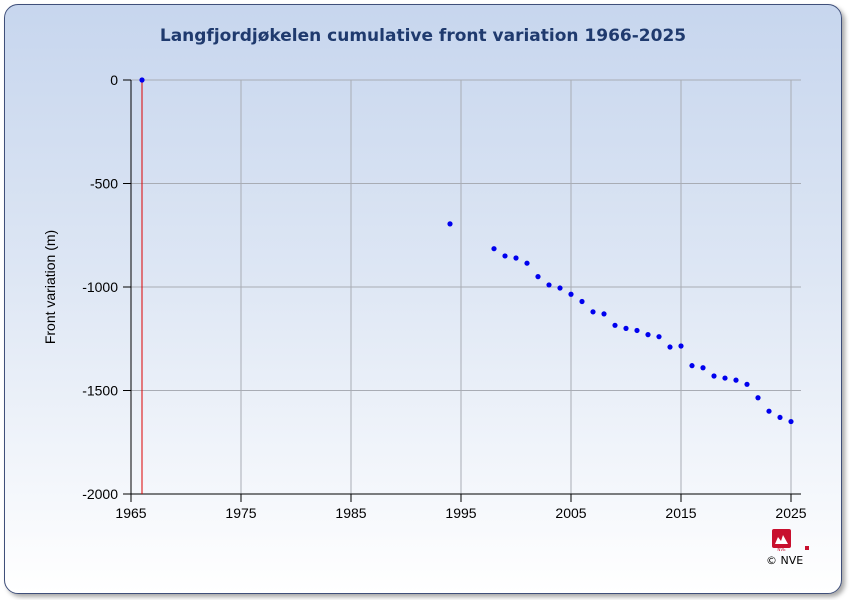 Image resolution: width=850 pixels, height=600 pixels. What do you see at coordinates (100, 494) in the screenshot?
I see `y-tick-label: -2000` at bounding box center [100, 494].